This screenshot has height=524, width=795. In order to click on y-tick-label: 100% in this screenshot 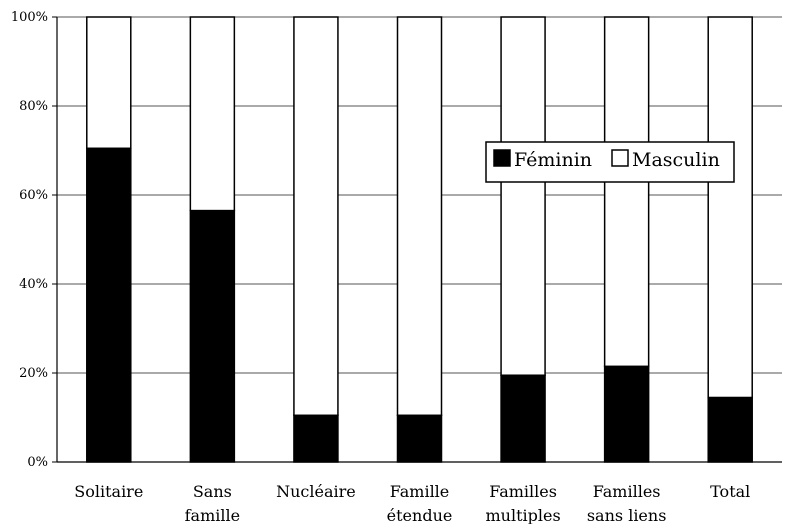, I will do `click(29, 17)`.